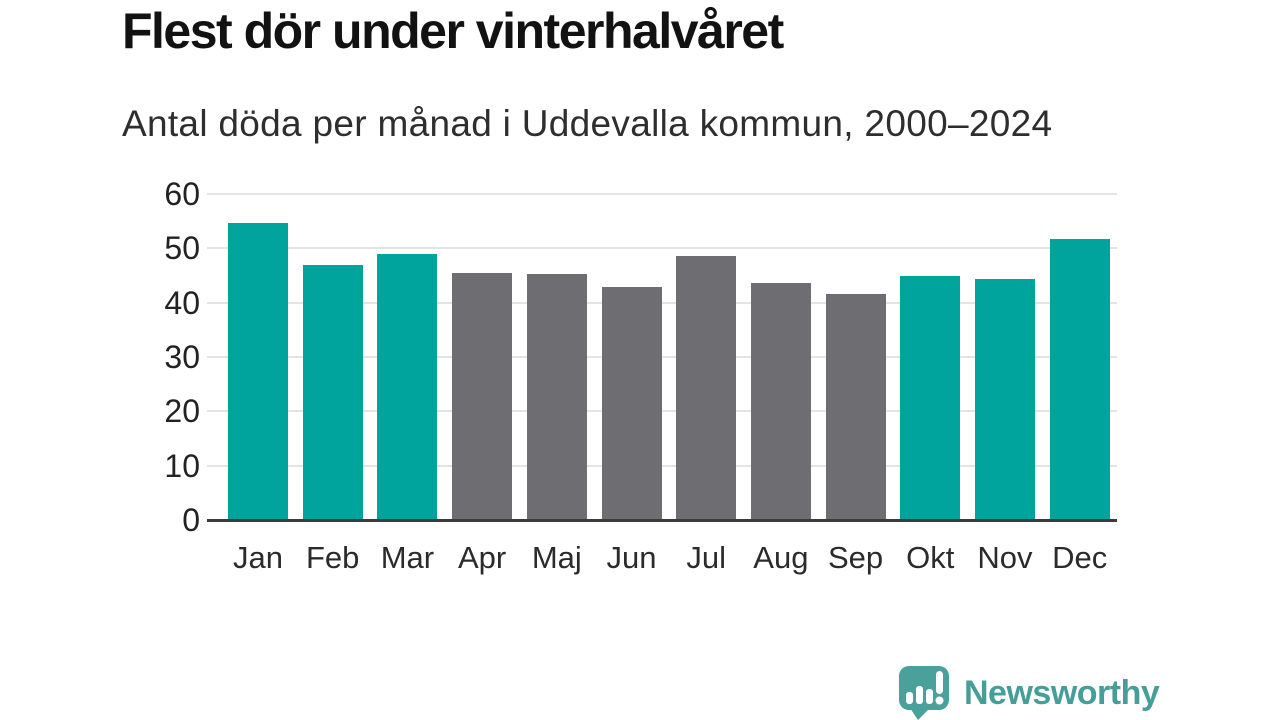 This screenshot has height=720, width=1280. I want to click on bar-dec, so click(1079, 379).